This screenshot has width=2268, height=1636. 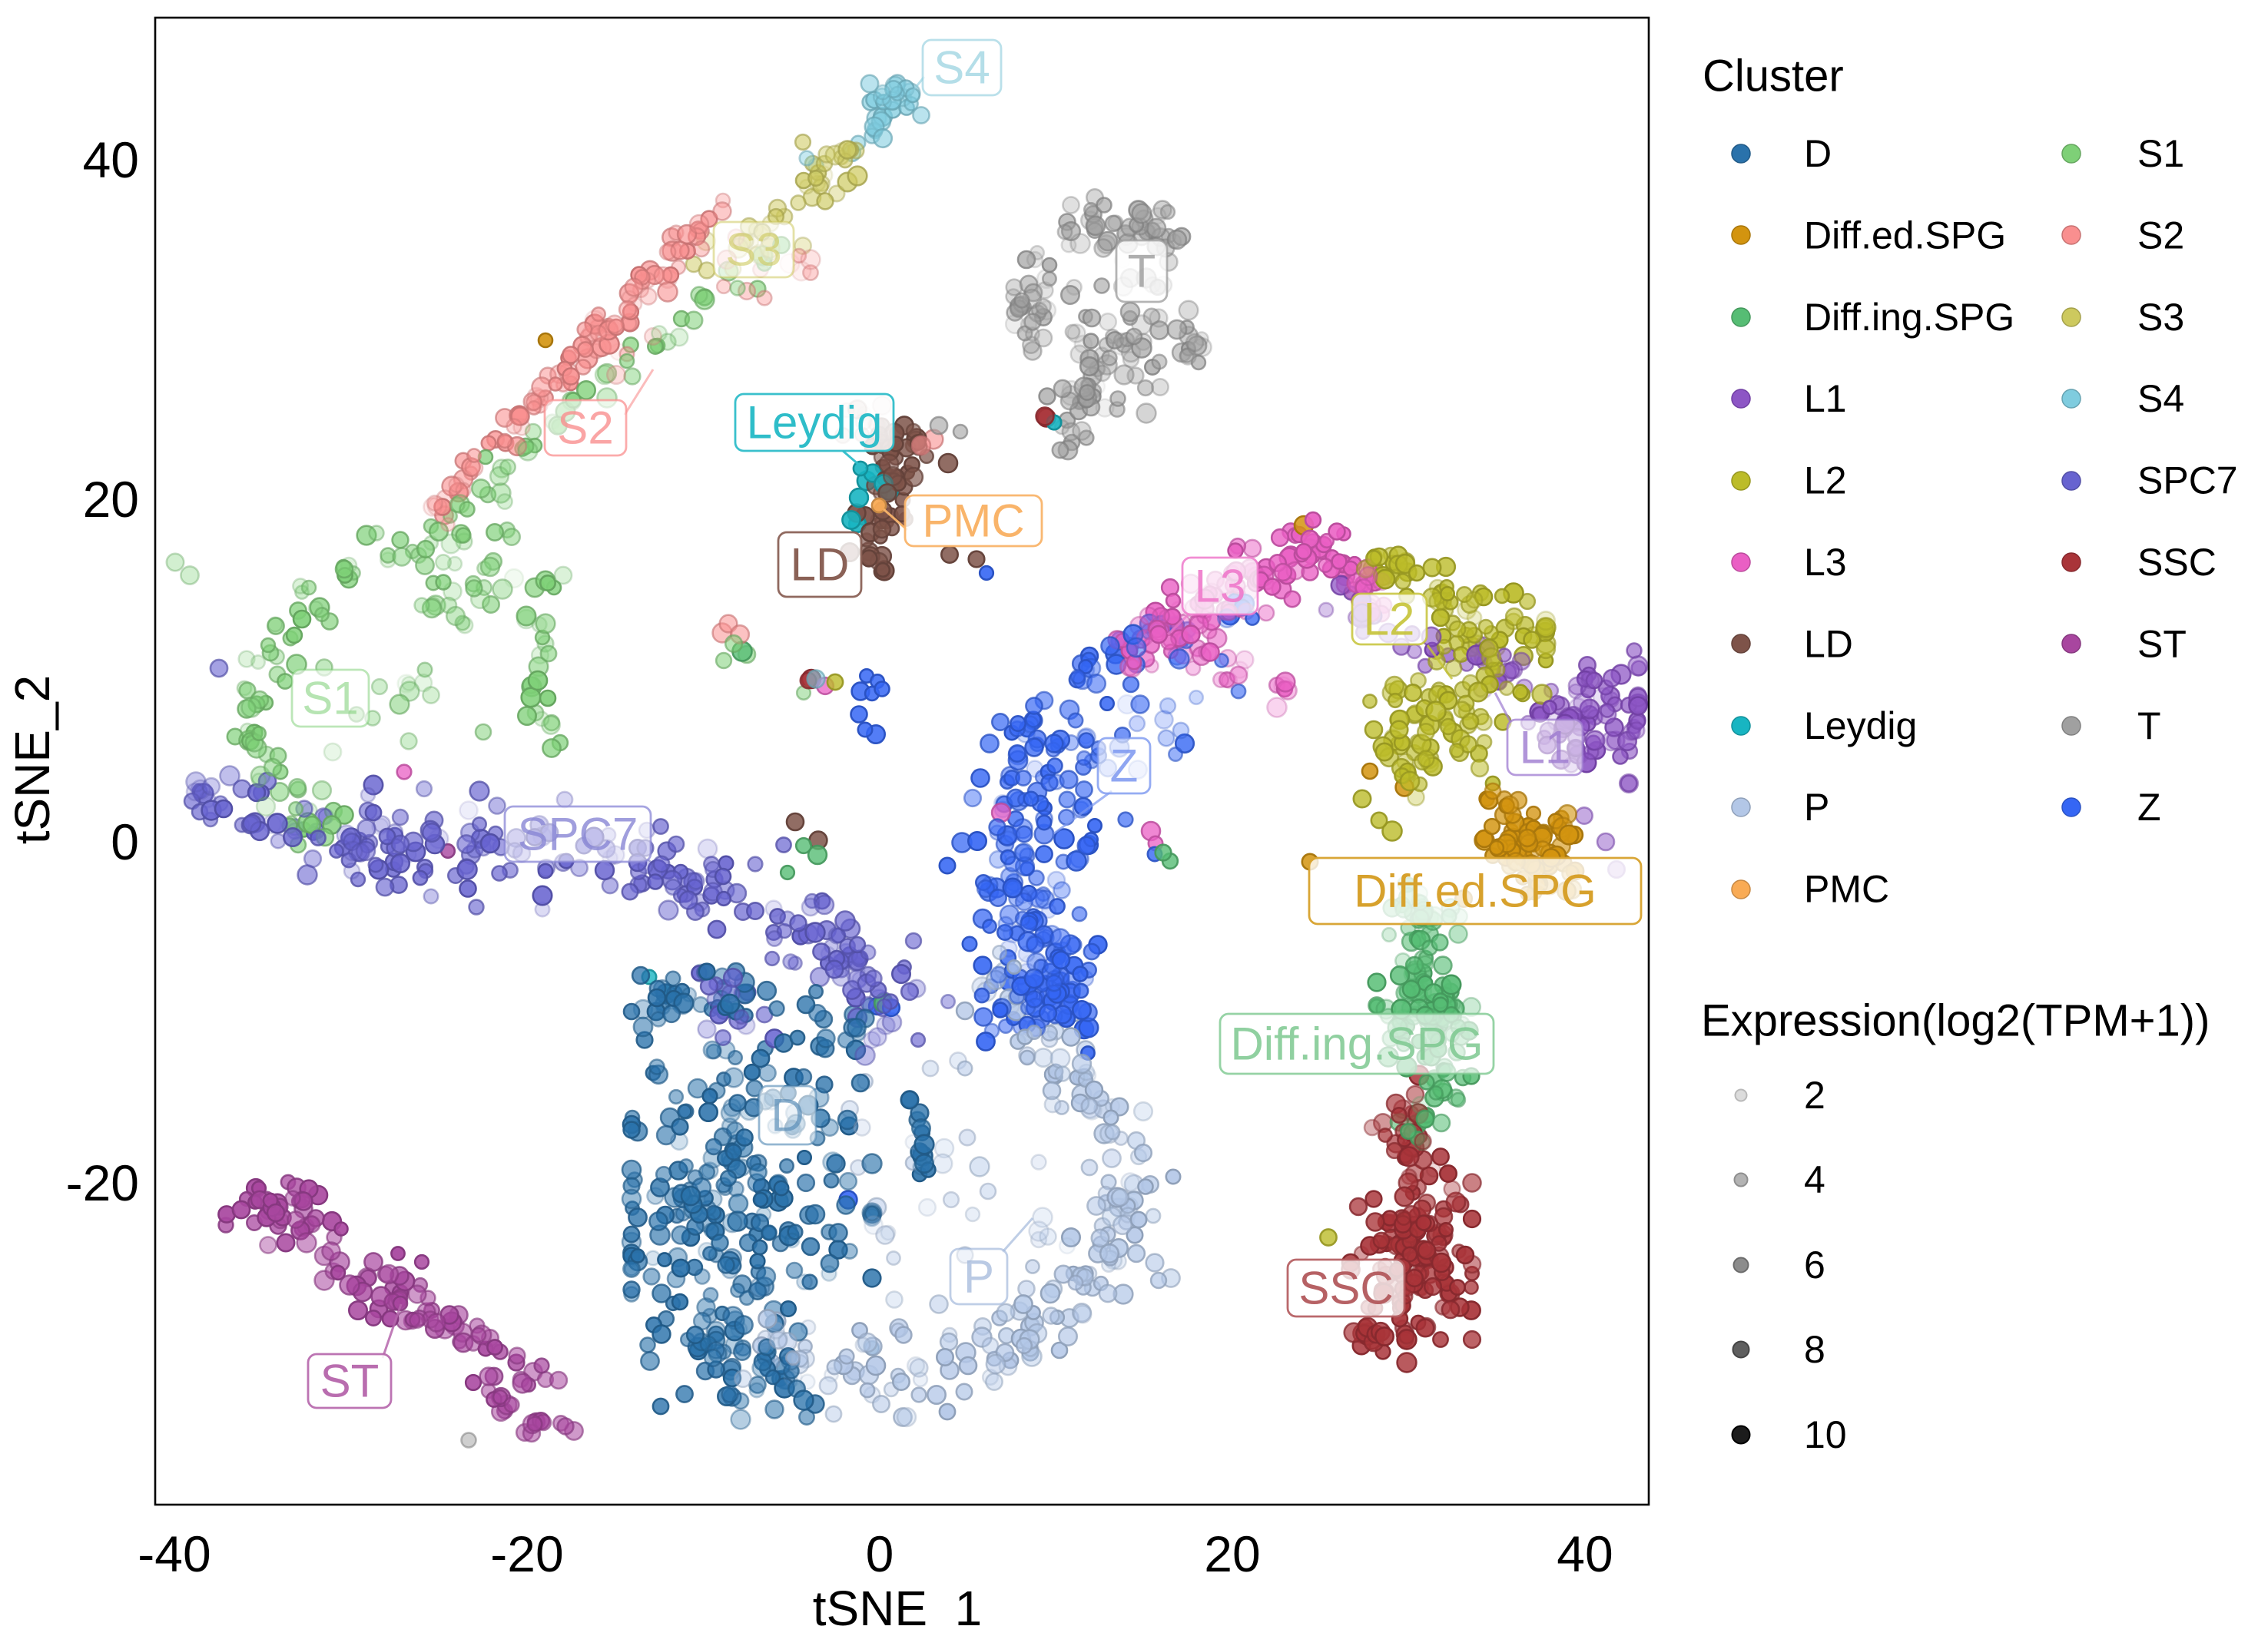 I want to click on svg-text: 2, so click(x=1815, y=1095).